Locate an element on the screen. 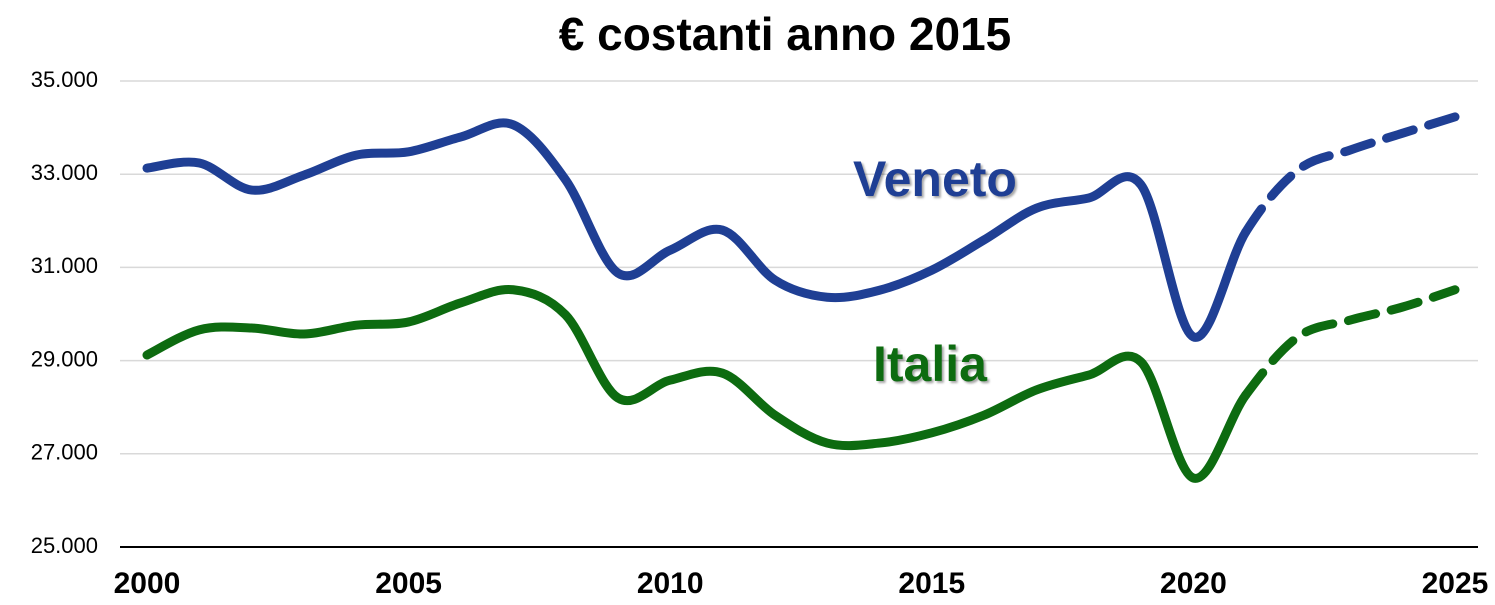  y-tick-label: 33.000 is located at coordinates (64, 172).